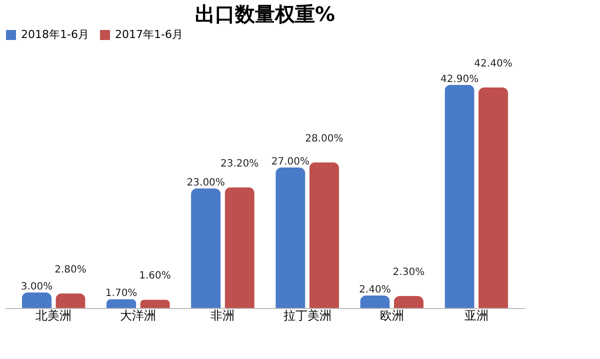 The image size is (600, 359). What do you see at coordinates (205, 182) in the screenshot?
I see `data-label: 23.00%` at bounding box center [205, 182].